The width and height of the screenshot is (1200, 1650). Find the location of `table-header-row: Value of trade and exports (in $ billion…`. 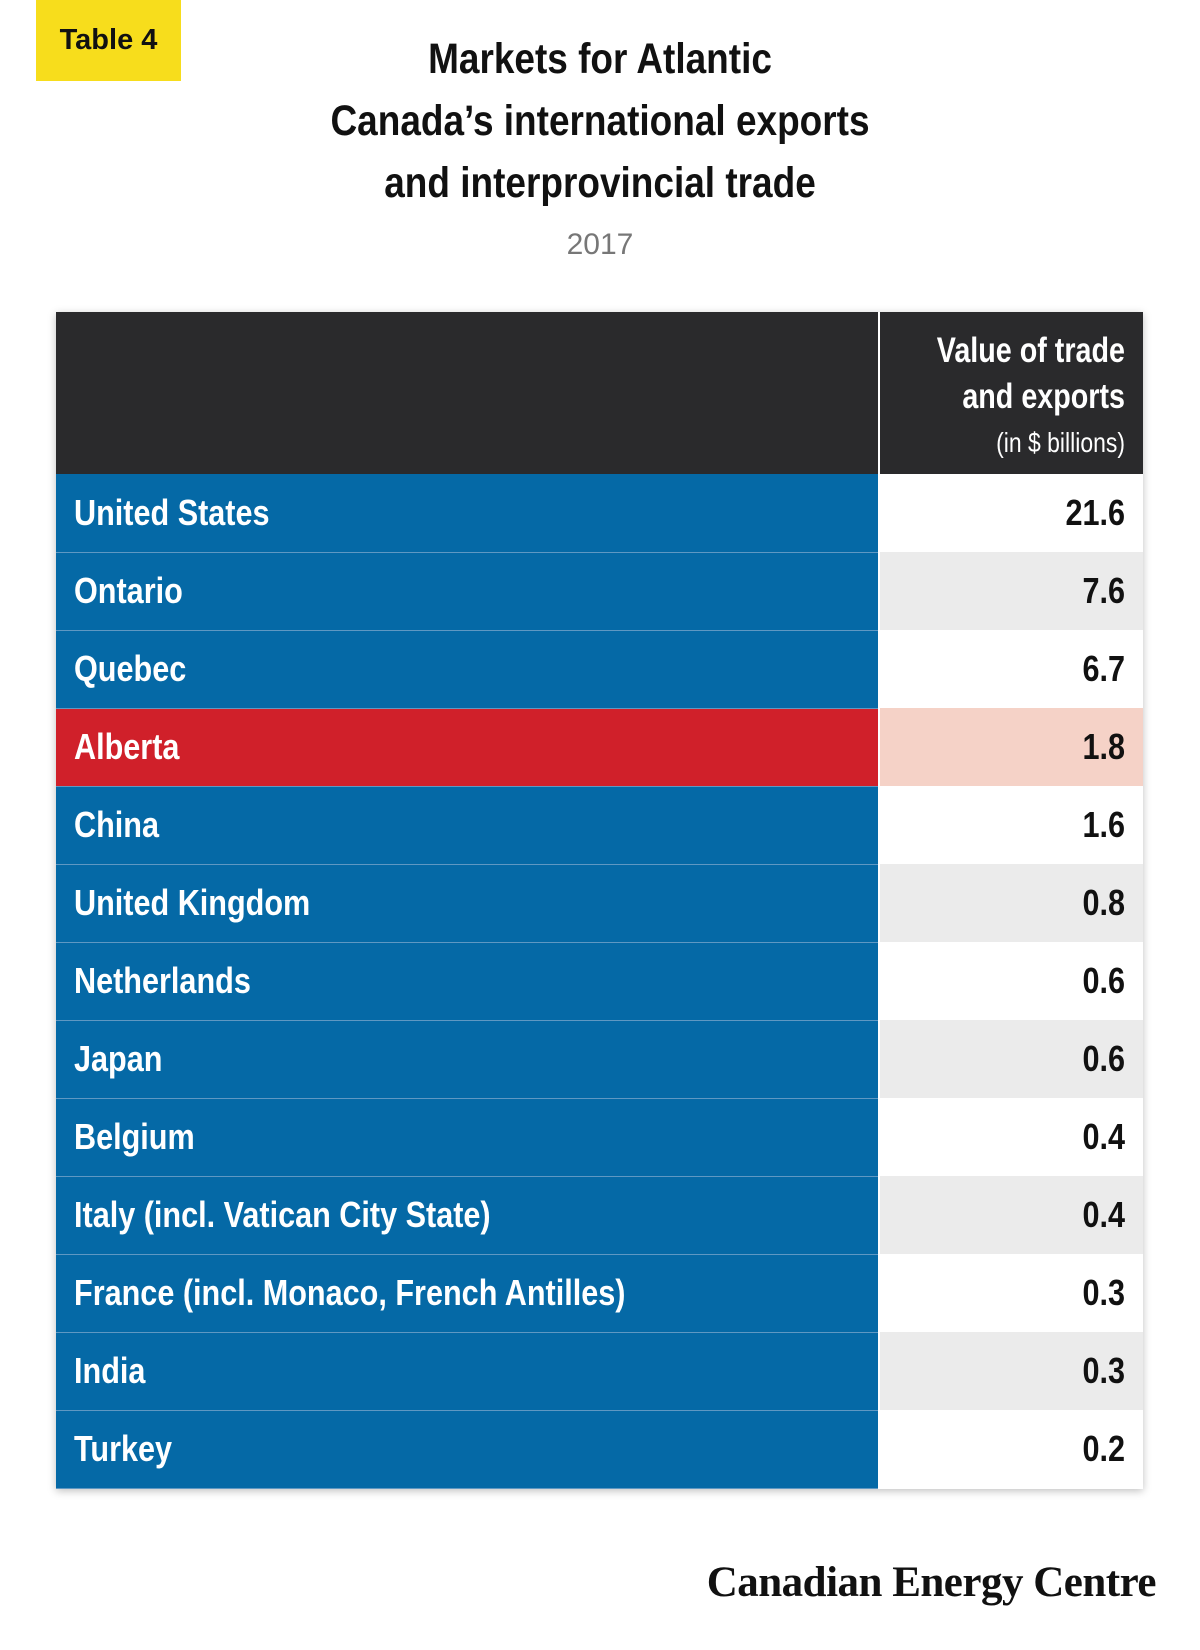

table-header-row: Value of trade and exports (in $ billion… is located at coordinates (599, 393).